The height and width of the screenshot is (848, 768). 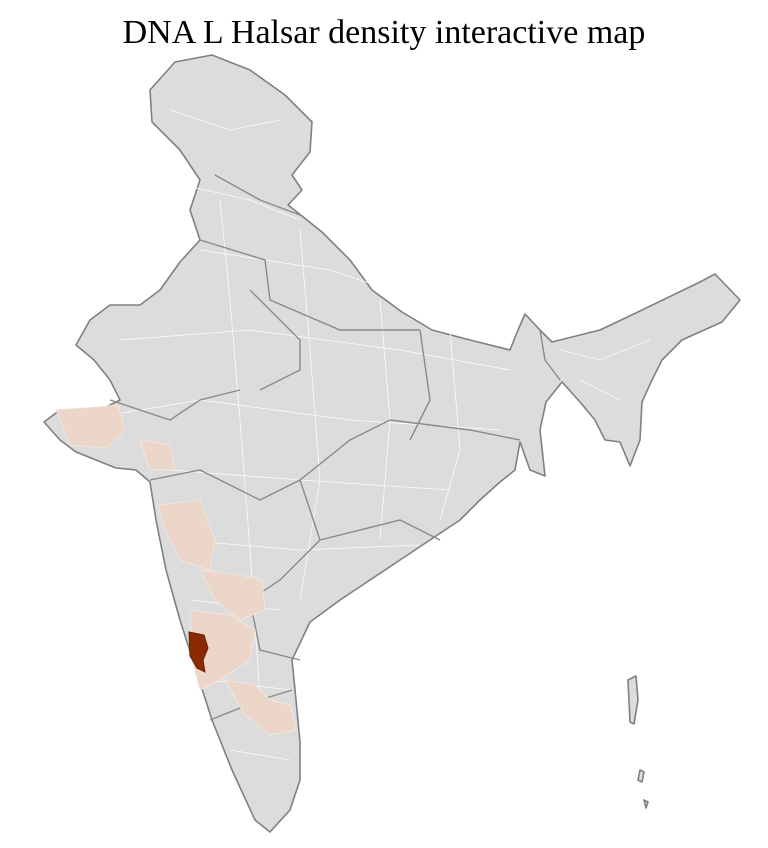 I want to click on region-high-density, so click(x=198, y=652).